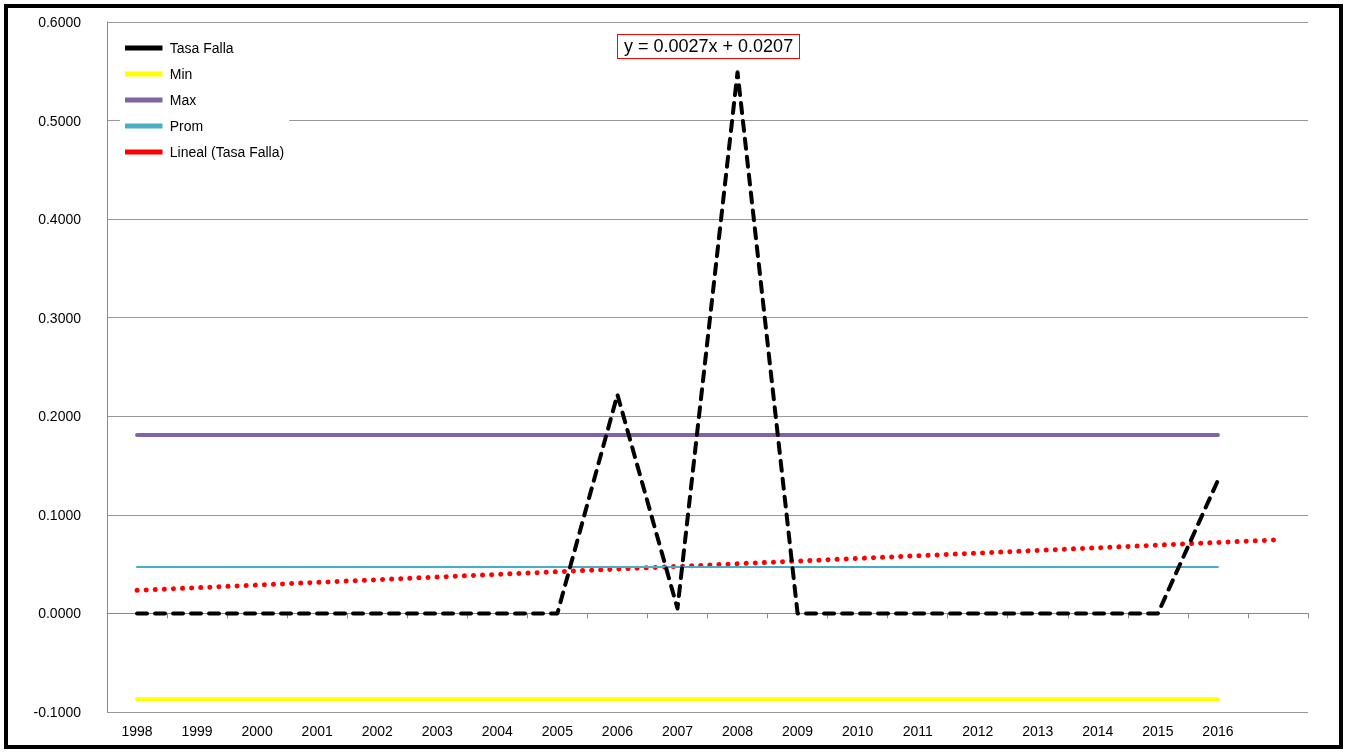  Describe the element at coordinates (798, 731) in the screenshot. I see `x-tick-label: 2009` at that location.